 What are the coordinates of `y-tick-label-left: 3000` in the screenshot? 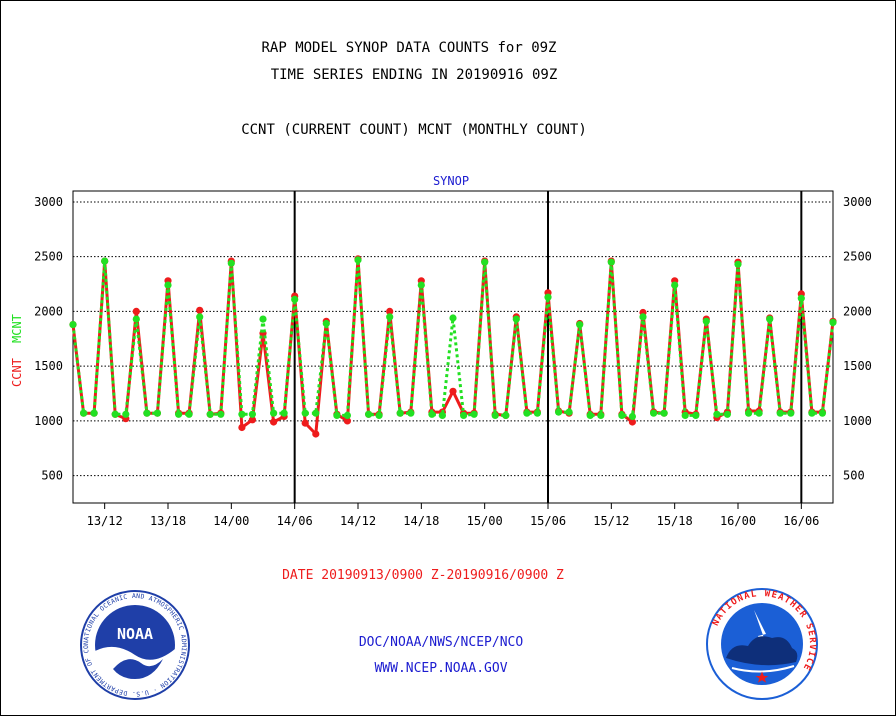 It's located at (48, 202).